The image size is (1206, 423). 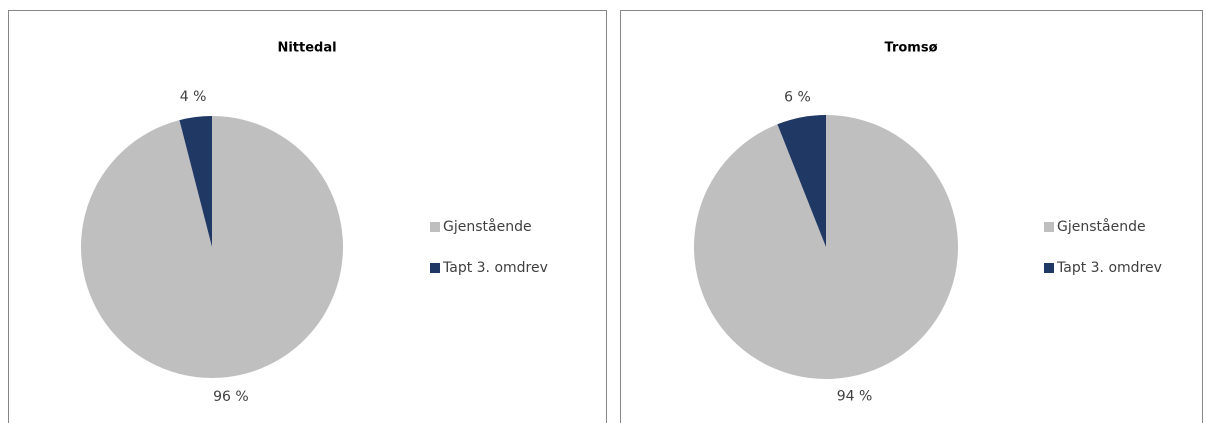 What do you see at coordinates (797, 98) in the screenshot?
I see `data-label: 6 %` at bounding box center [797, 98].